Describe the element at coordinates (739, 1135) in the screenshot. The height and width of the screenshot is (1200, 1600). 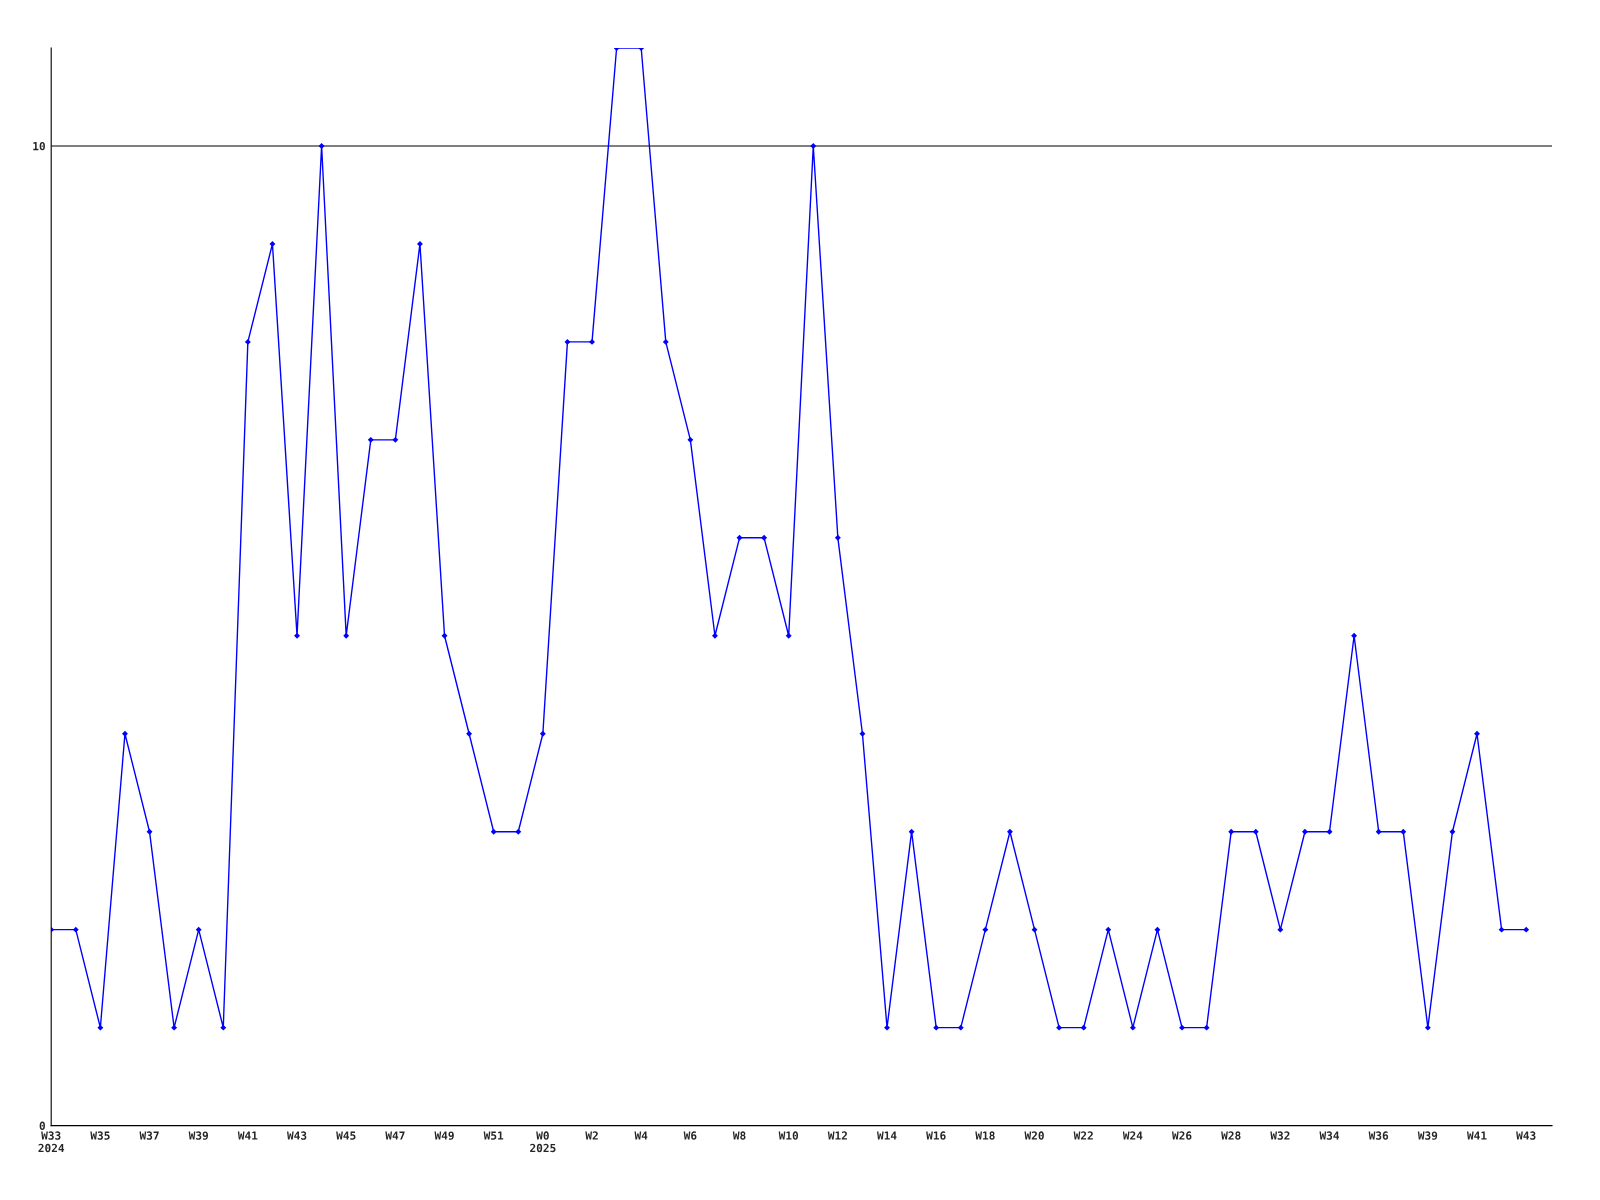
I see `x-tick-label: W8` at that location.